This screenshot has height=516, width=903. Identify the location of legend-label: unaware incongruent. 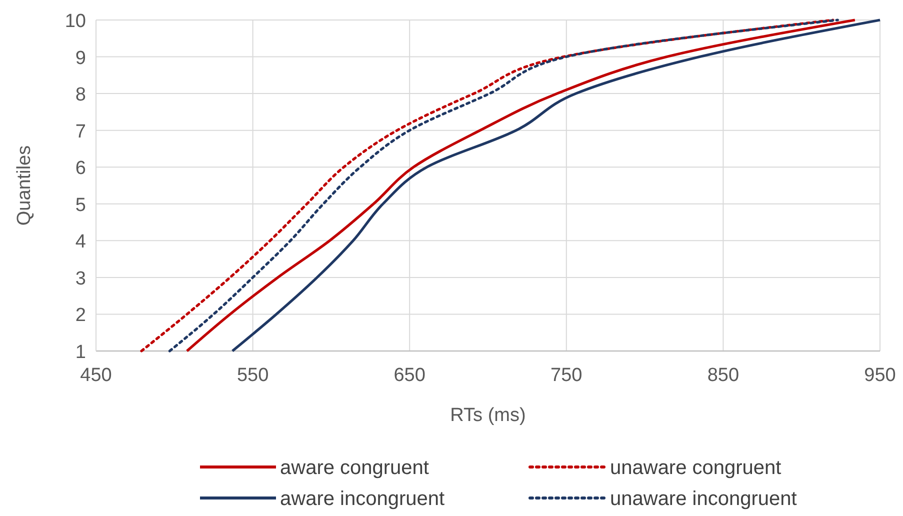
(704, 499).